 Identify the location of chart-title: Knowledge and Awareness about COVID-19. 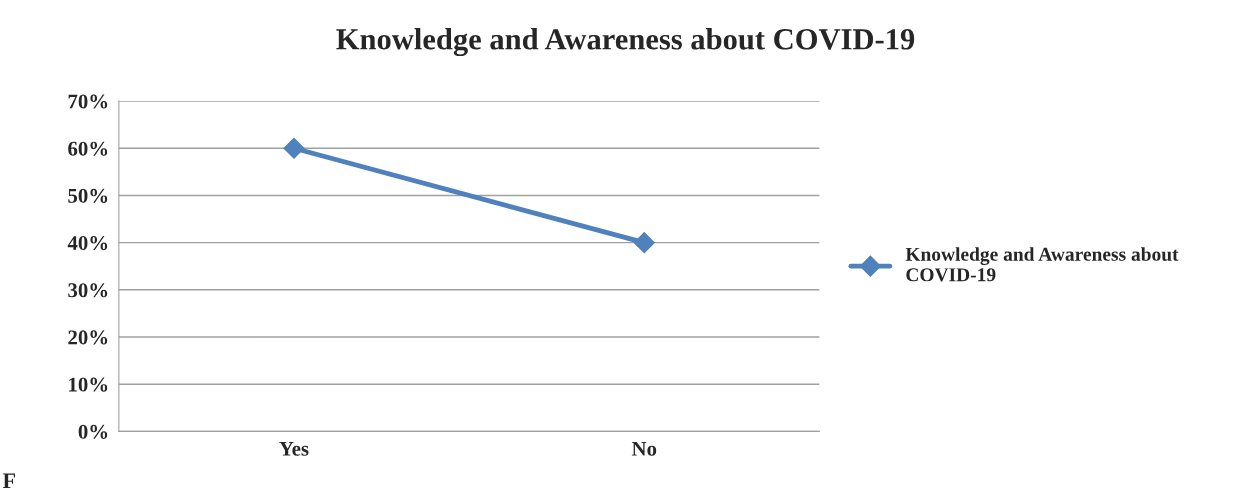
(625, 42).